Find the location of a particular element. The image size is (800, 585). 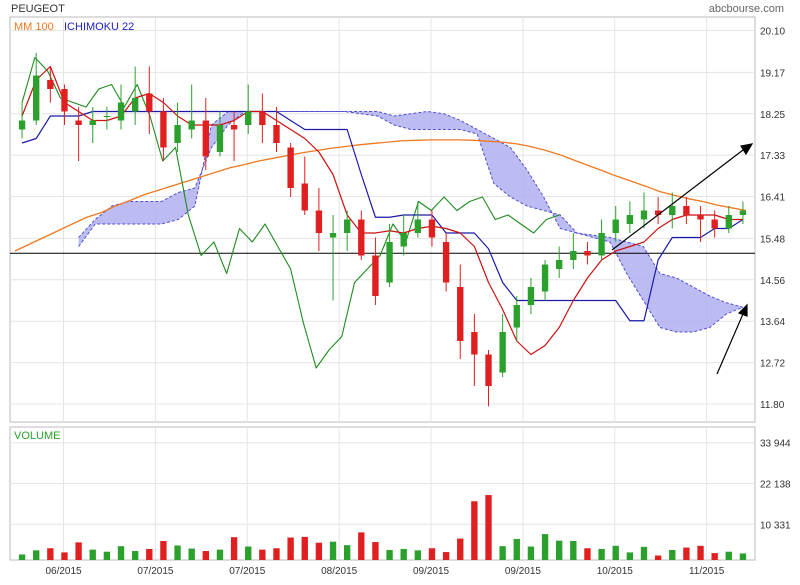

price-tick-label: 13.64 is located at coordinates (772, 322).